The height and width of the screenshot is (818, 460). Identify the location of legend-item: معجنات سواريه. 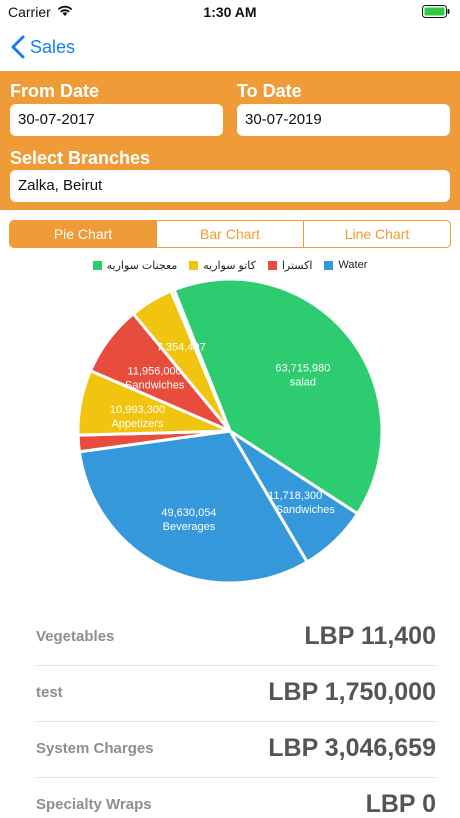
(135, 265).